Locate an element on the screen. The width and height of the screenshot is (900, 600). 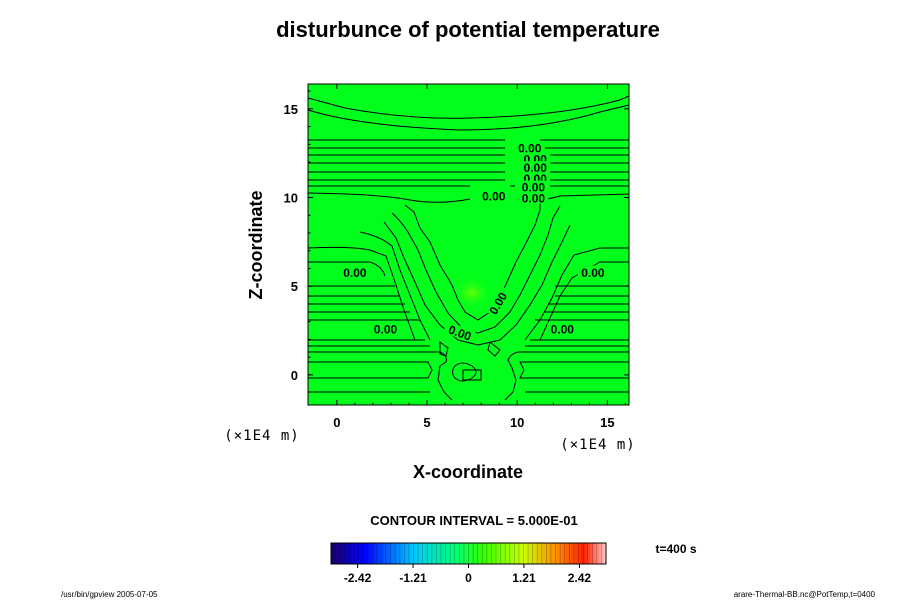
y-axis-label: Z-coordinate is located at coordinates (256, 244).